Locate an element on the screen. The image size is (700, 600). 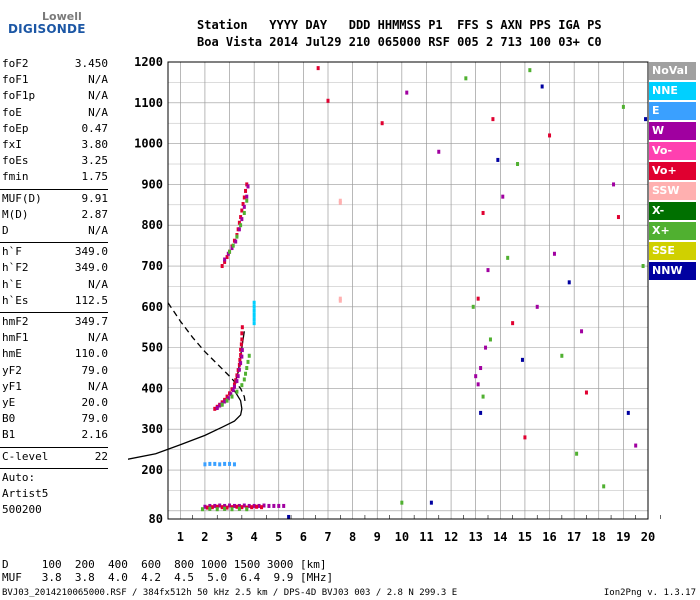
auto-scaling-text: Auto: is located at coordinates (19, 477).